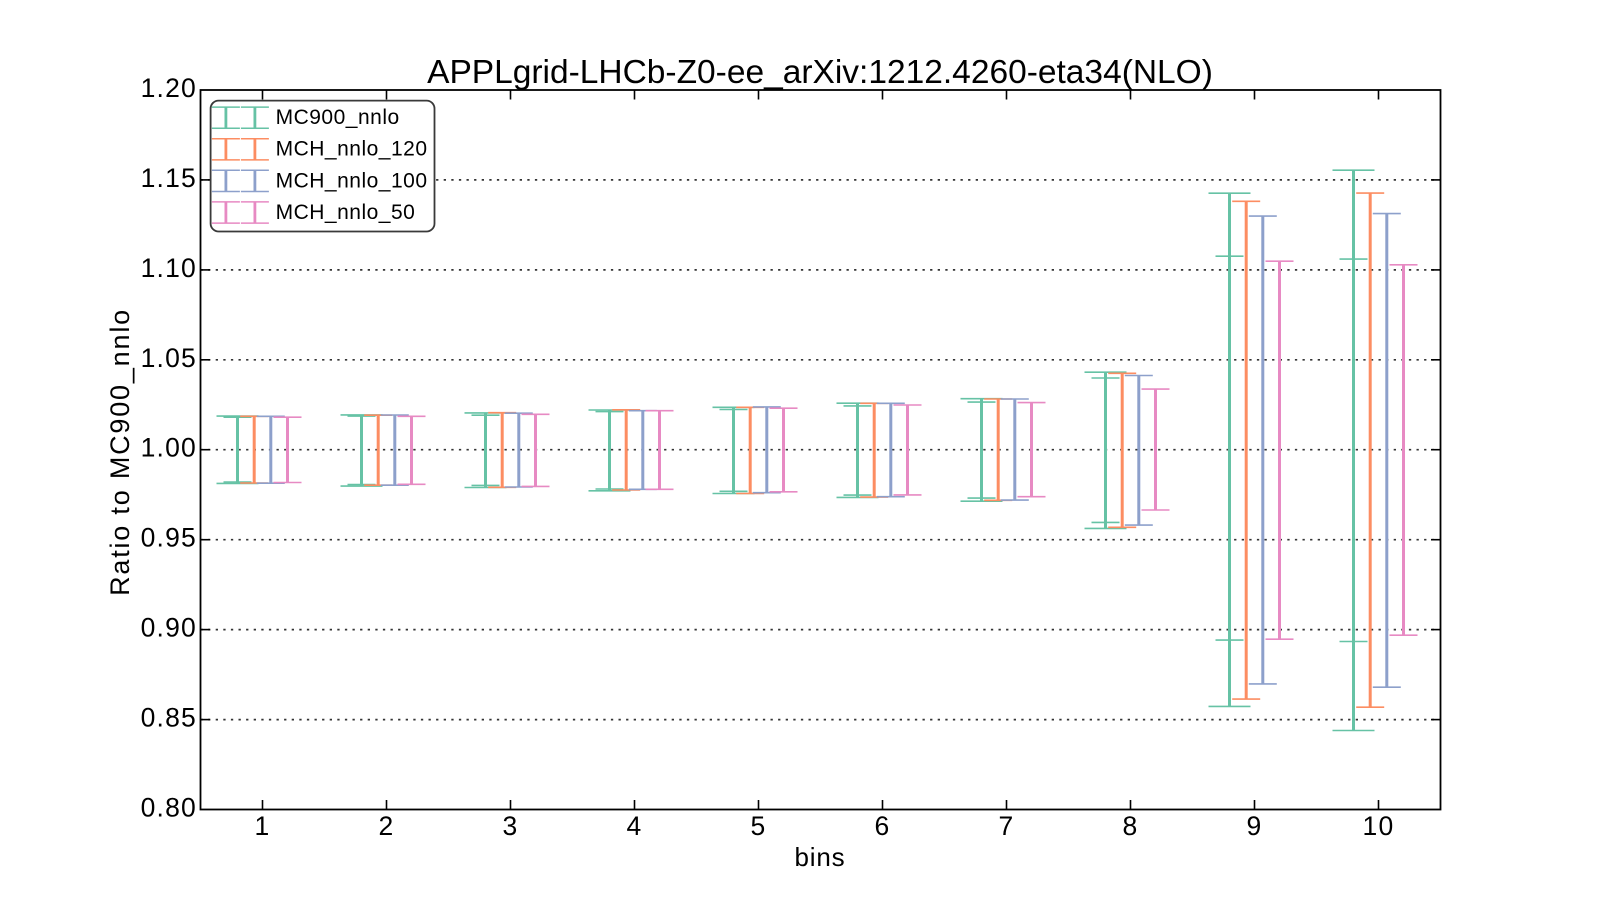  What do you see at coordinates (169, 88) in the screenshot?
I see `svg-text: 1.20` at bounding box center [169, 88].